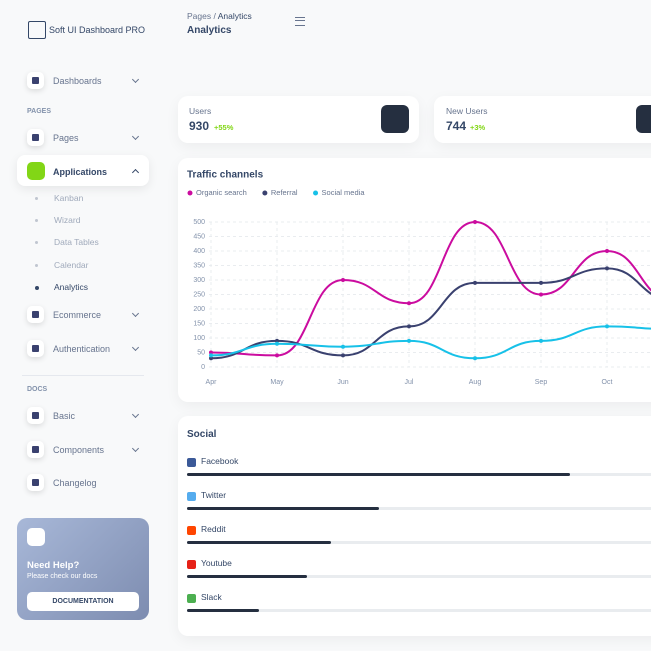  Describe the element at coordinates (69, 198) in the screenshot. I see `sub-item: Kanban` at that location.